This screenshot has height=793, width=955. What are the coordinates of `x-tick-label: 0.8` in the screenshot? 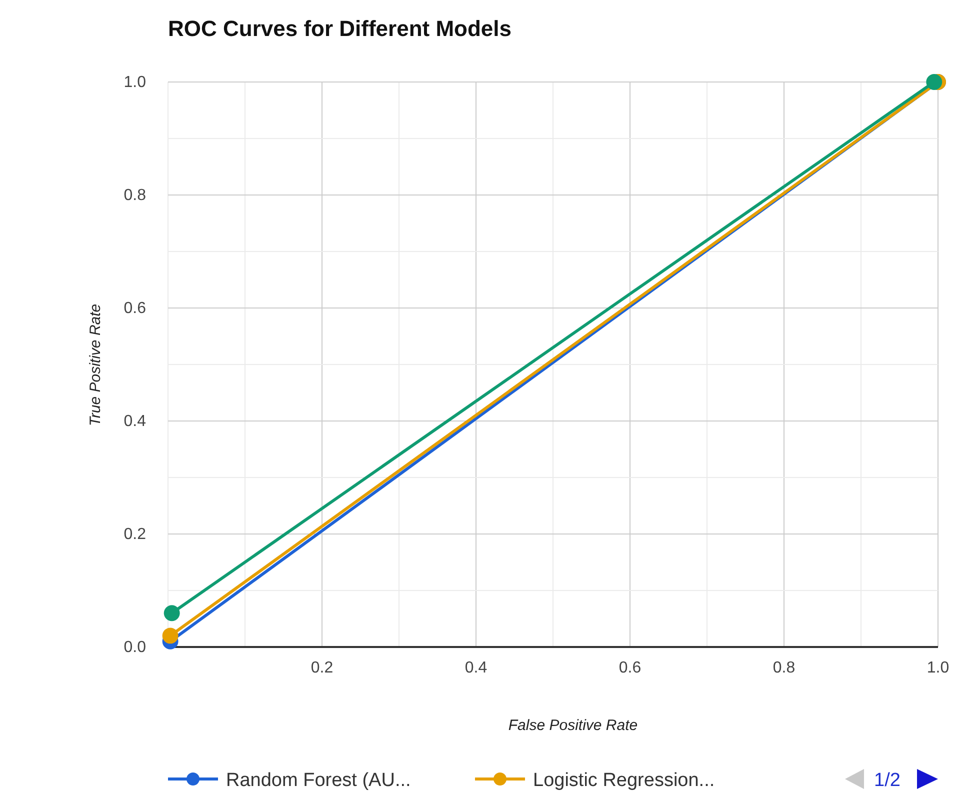 It's located at (784, 667).